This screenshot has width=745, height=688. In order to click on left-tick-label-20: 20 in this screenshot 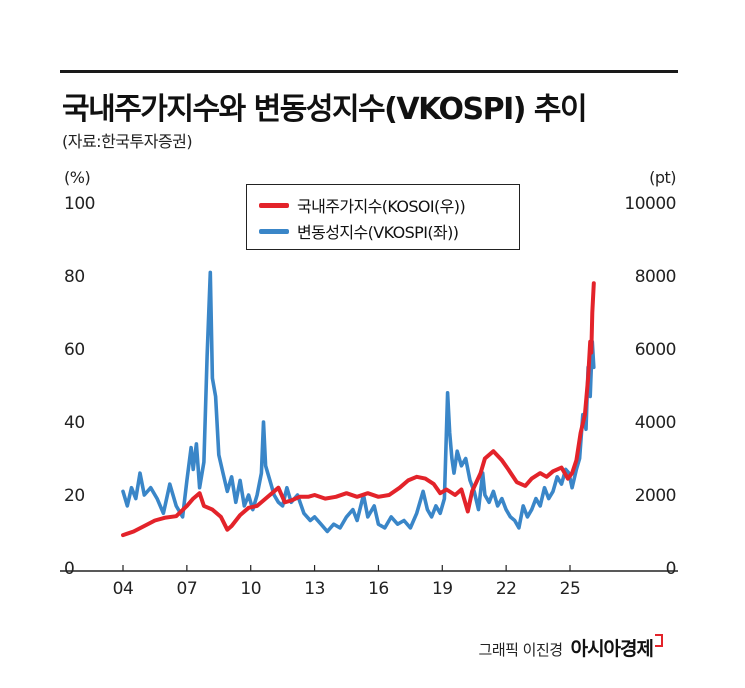, I will do `click(74, 496)`.